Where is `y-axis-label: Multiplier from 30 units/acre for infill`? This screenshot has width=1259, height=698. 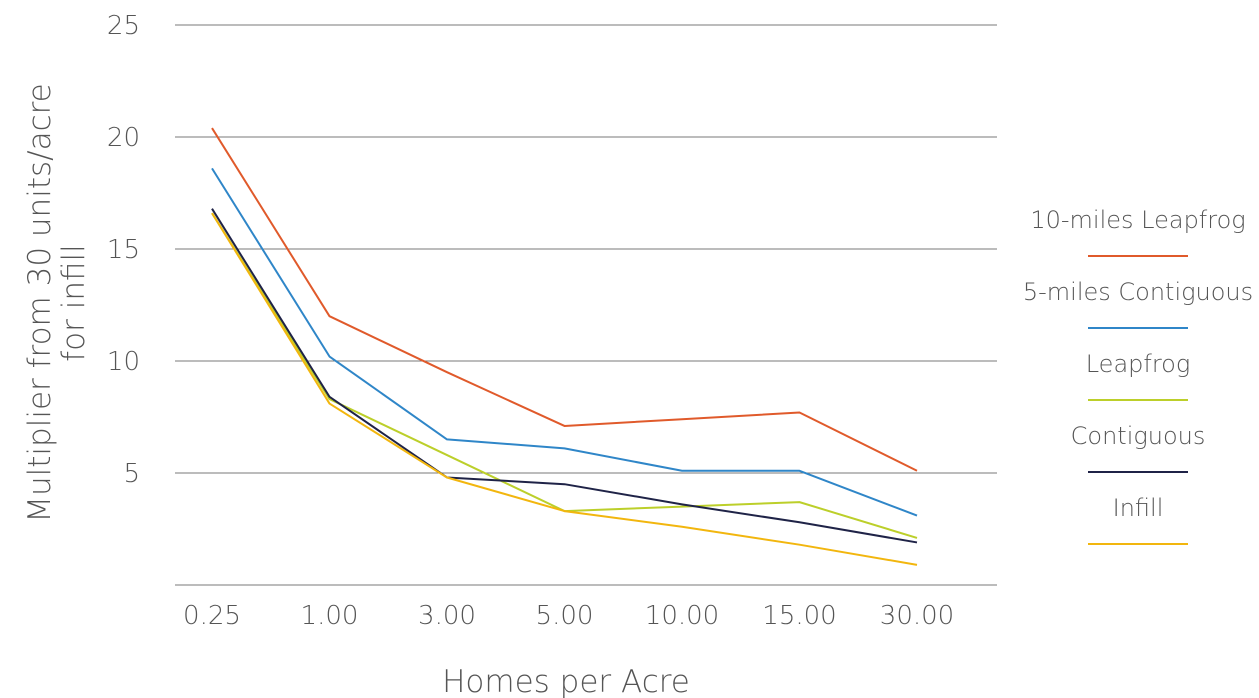
y-axis-label: Multiplier from 30 units/acre for infill is located at coordinates (57, 302).